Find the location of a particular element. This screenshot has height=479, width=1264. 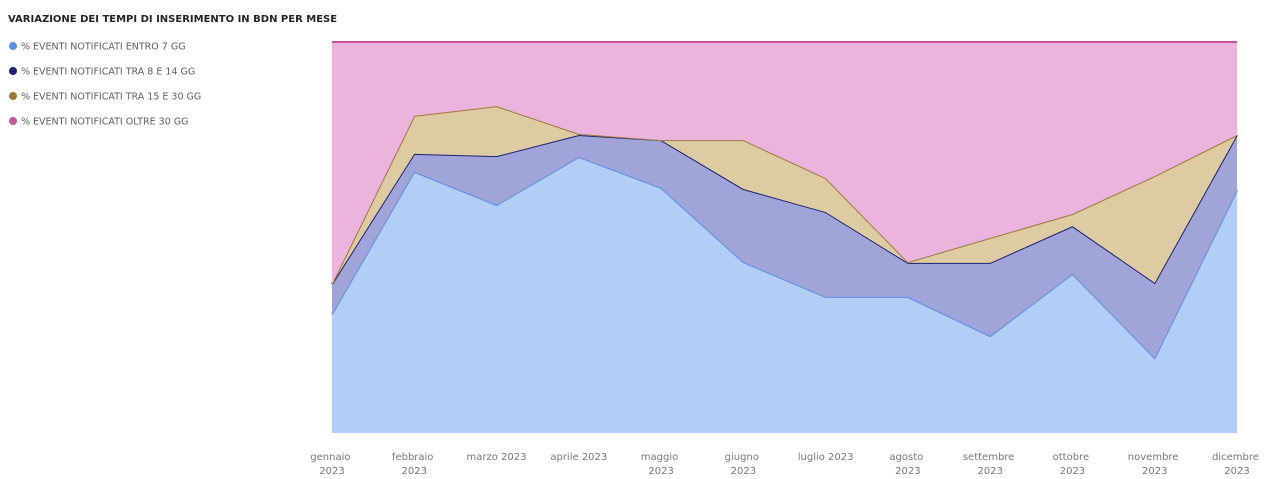

legend-label: % EVENTI NOTIFICATI ENTRO 7 GG is located at coordinates (103, 47).